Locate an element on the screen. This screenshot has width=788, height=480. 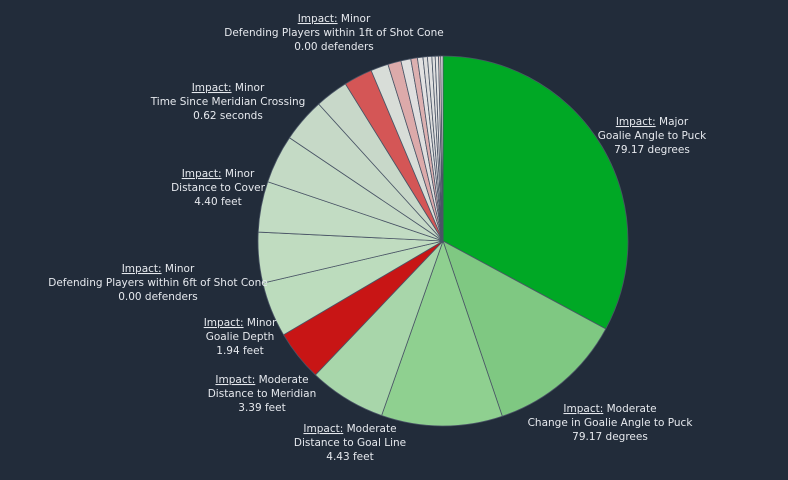
slice-label-5: Impact: Minor Goalie Depth 1.94 feet is located at coordinates (240, 337).